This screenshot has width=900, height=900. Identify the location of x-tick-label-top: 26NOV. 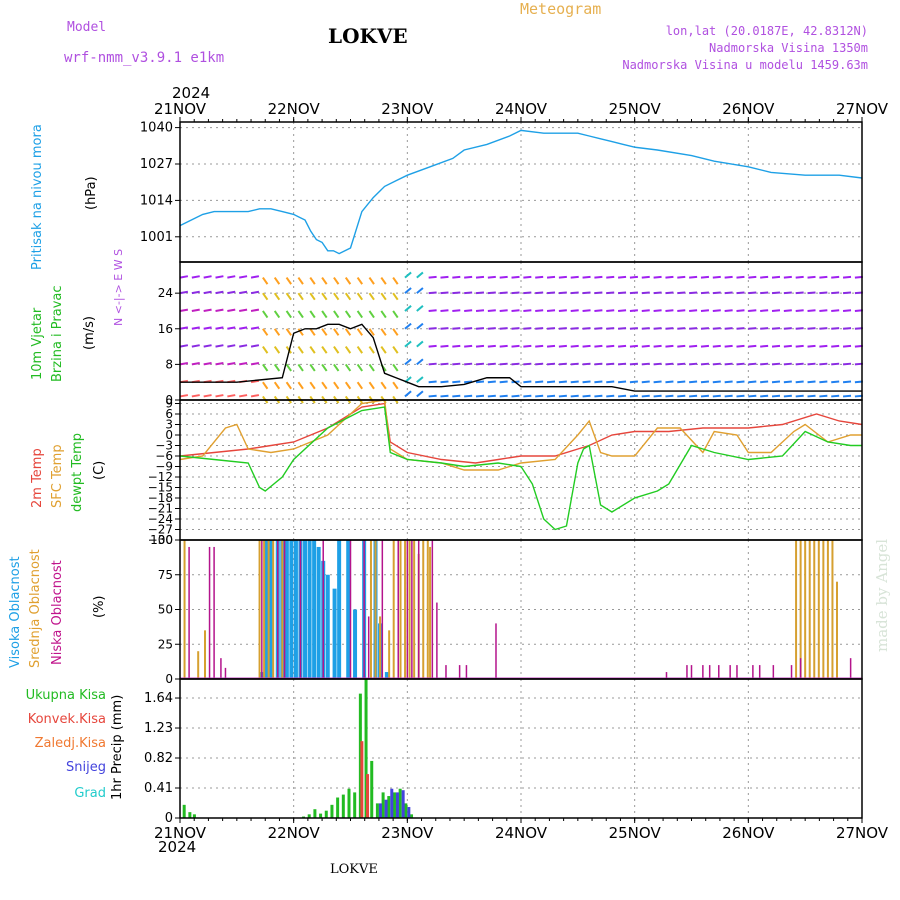
(748, 109).